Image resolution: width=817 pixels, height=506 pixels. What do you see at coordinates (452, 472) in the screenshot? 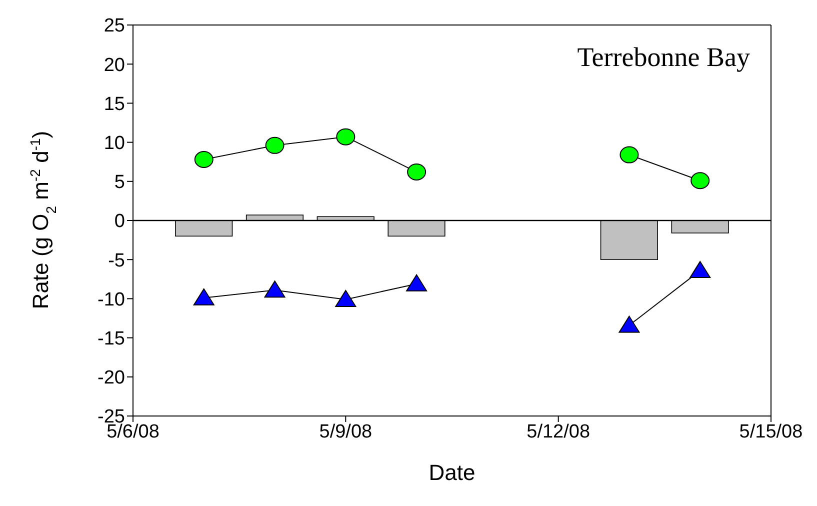
I see `x-axis-title: Date` at bounding box center [452, 472].